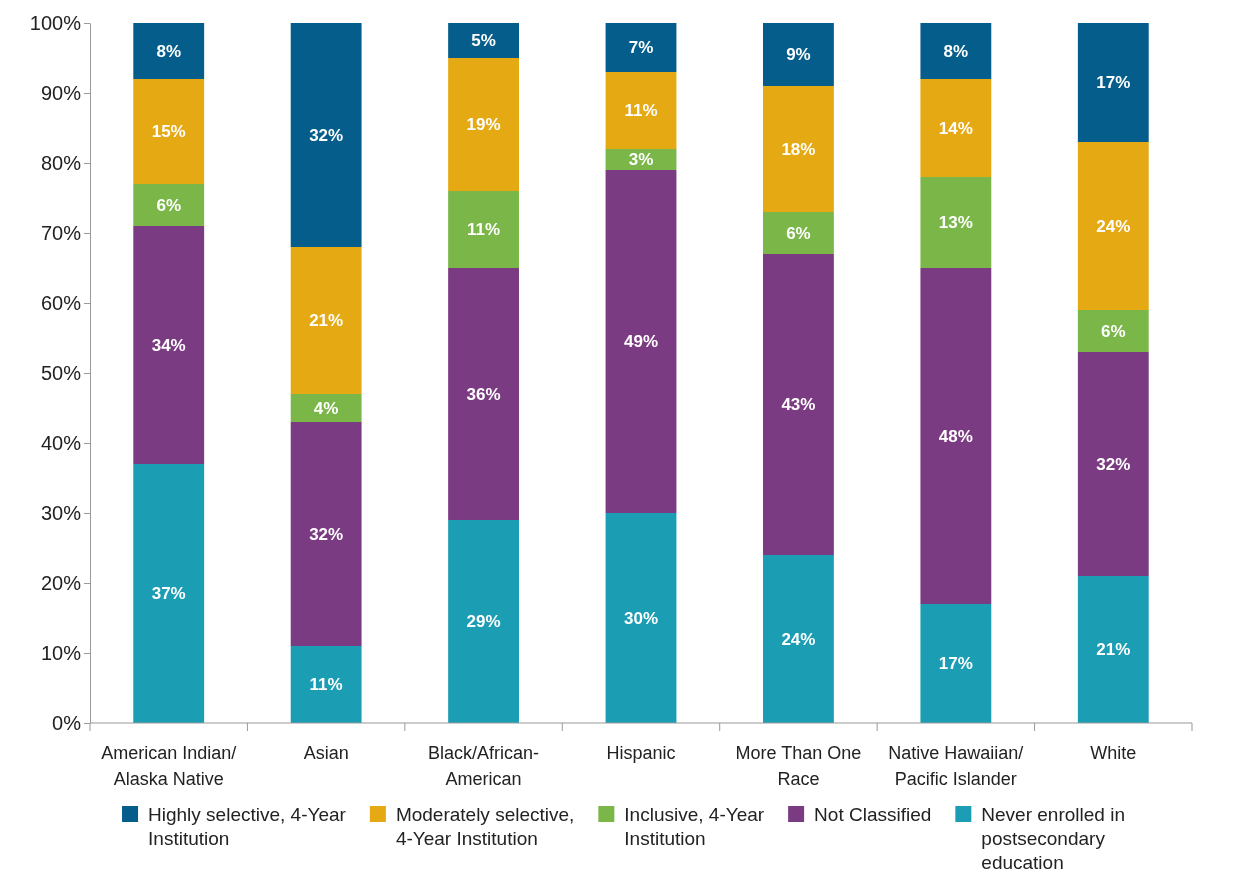 This screenshot has height=884, width=1247. I want to click on y-tick-label: 0%, so click(67, 722).